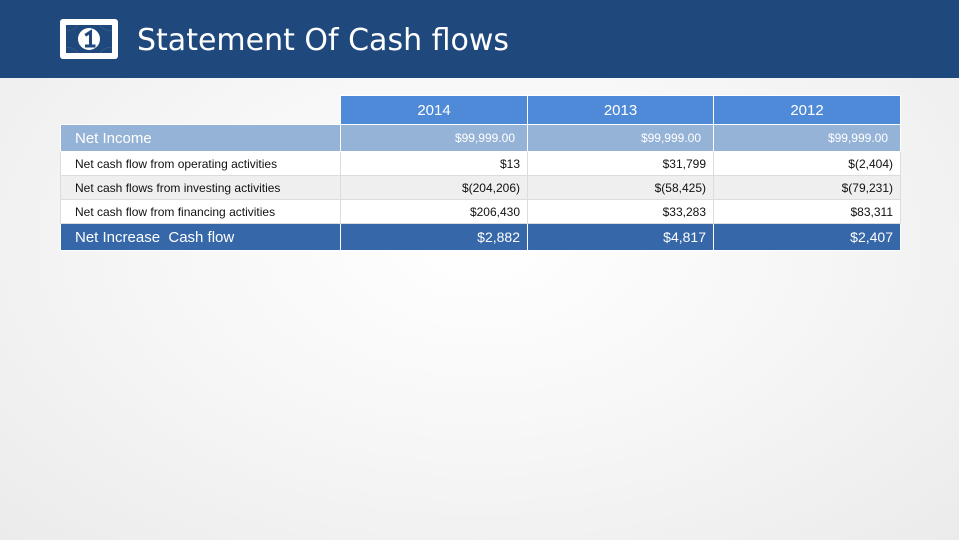 Image resolution: width=959 pixels, height=540 pixels. I want to click on row-label: Net cash flow from financing activities, so click(200, 211).